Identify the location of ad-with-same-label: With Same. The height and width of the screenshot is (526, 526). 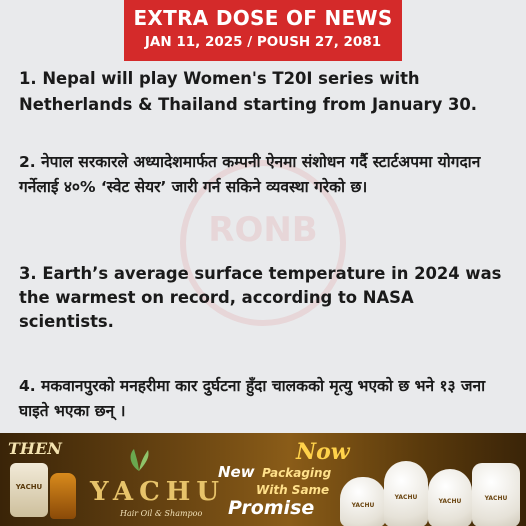
(293, 490).